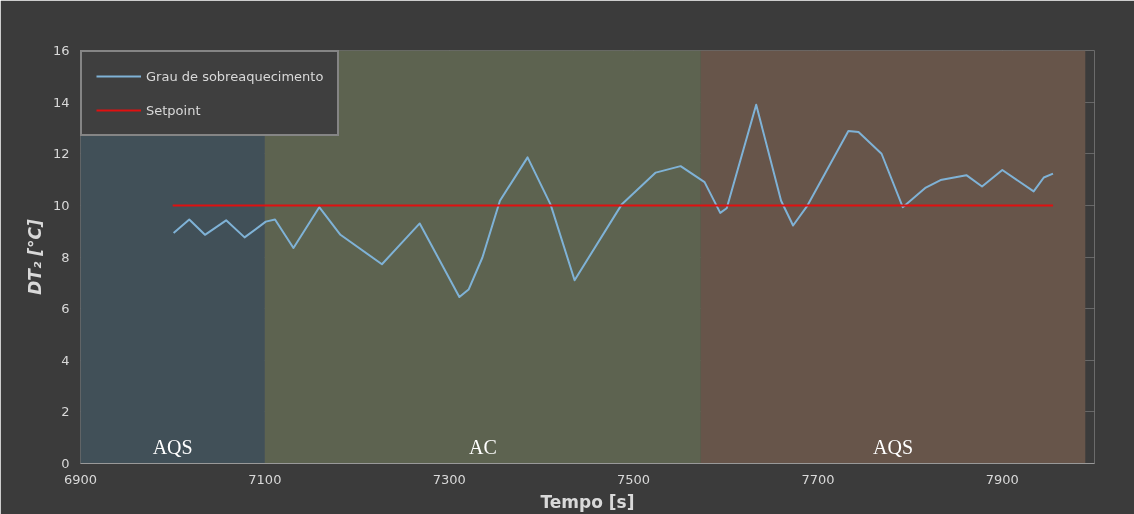 The width and height of the screenshot is (1134, 514). What do you see at coordinates (65, 360) in the screenshot?
I see `y-tick-label: 4` at bounding box center [65, 360].